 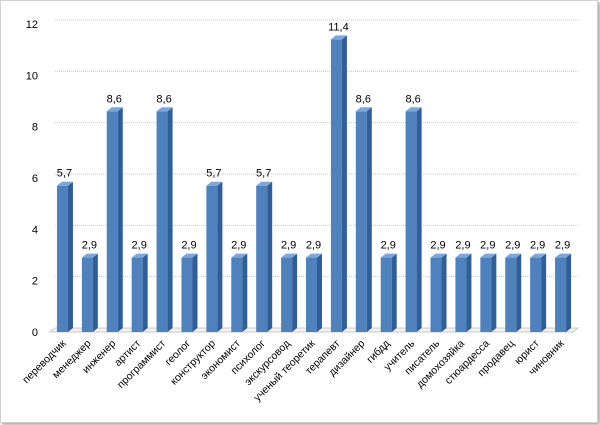 What do you see at coordinates (338, 27) in the screenshot?
I see `data-label: 11,4` at bounding box center [338, 27].